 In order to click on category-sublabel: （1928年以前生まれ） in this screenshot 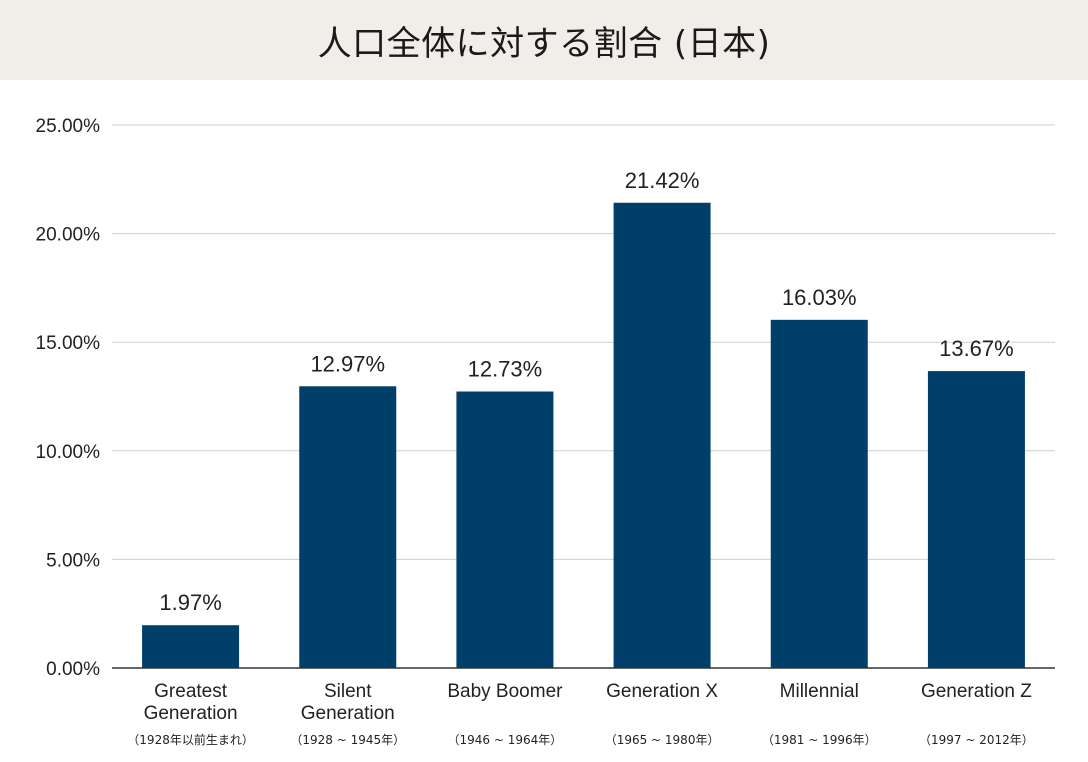, I will do `click(190, 739)`.